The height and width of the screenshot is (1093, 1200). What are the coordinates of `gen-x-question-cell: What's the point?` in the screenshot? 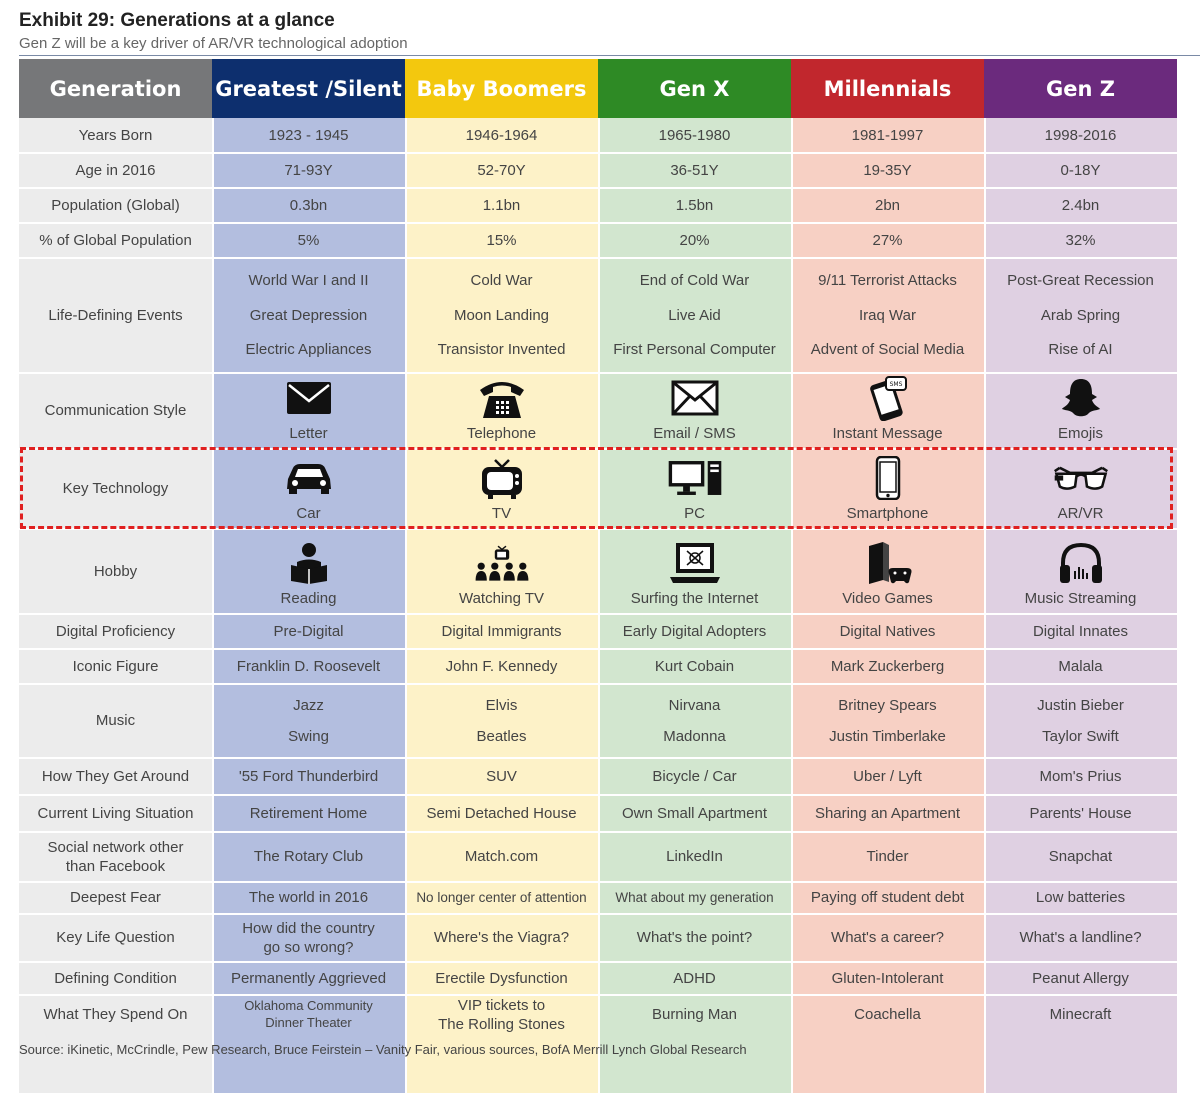 It's located at (694, 938).